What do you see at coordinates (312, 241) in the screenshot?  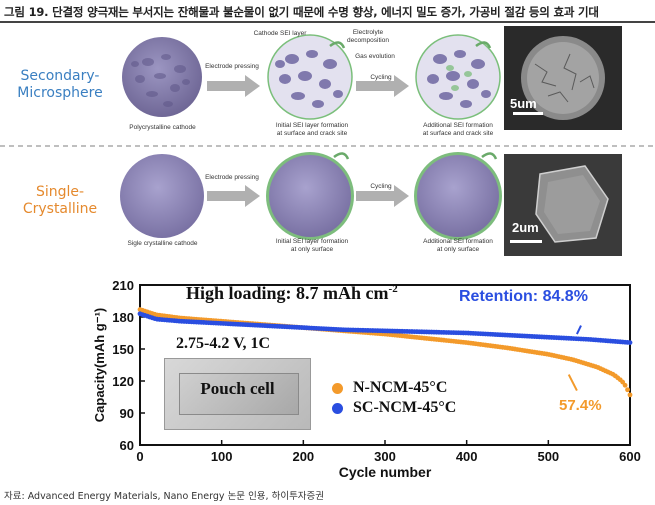 I see `row2-caption2-line1: Initial SEI layer formation` at bounding box center [312, 241].